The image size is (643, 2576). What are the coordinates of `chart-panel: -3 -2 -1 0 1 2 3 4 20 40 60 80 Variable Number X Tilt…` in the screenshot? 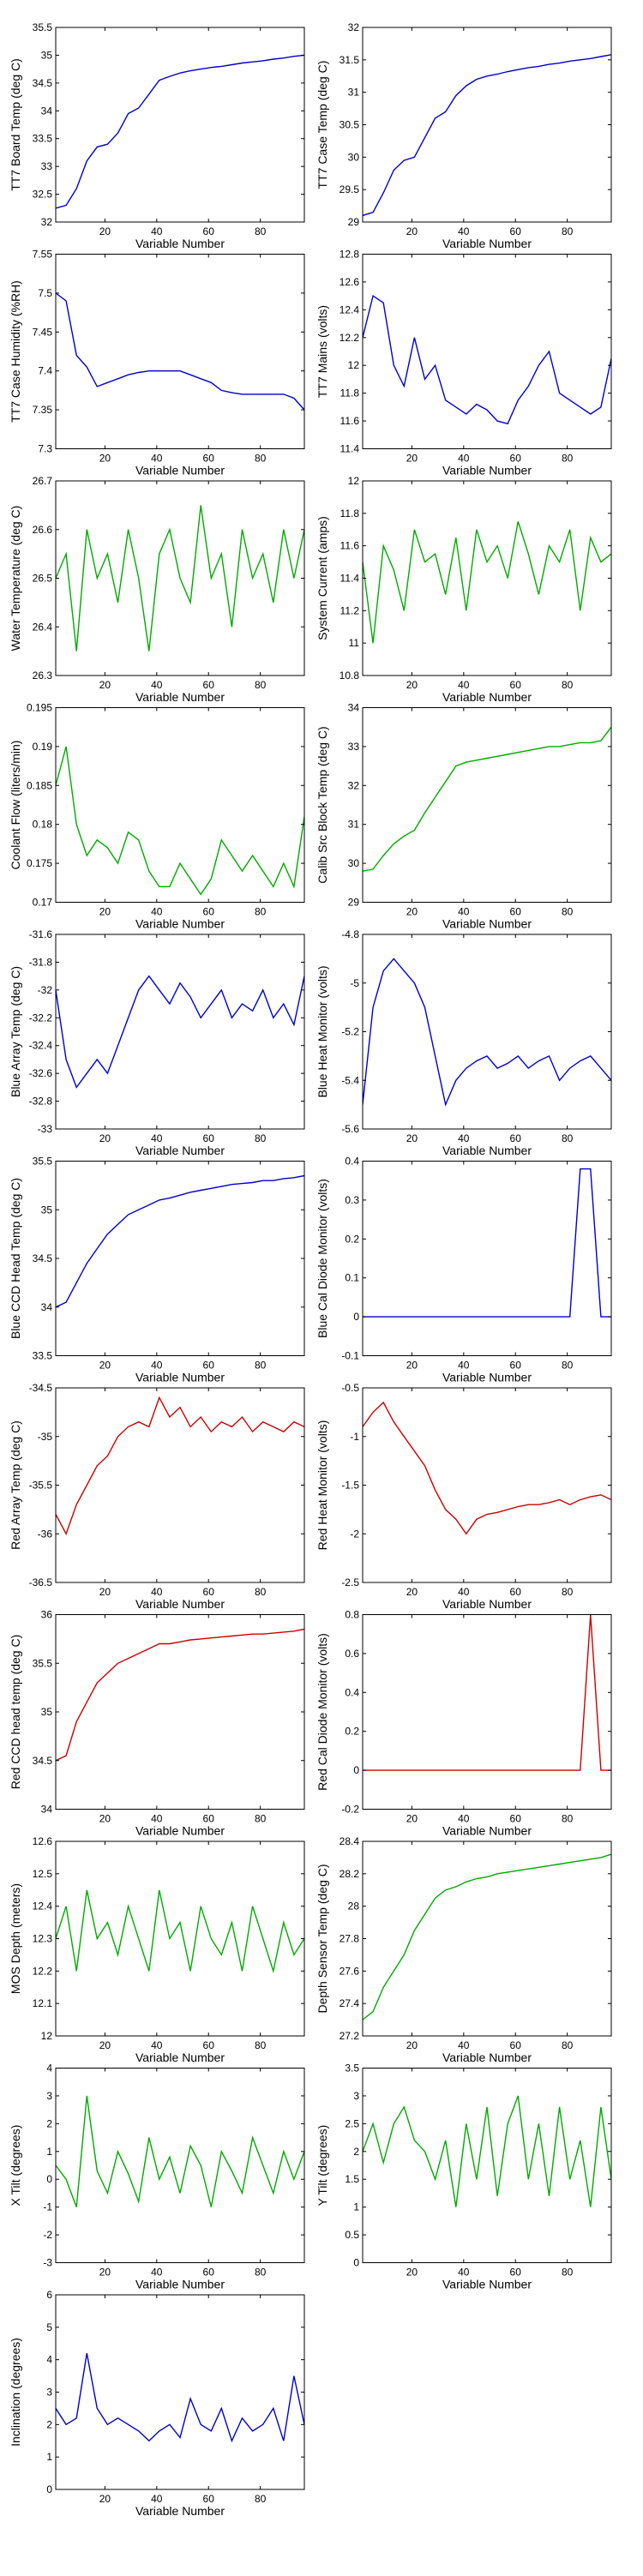 It's located at (157, 2177).